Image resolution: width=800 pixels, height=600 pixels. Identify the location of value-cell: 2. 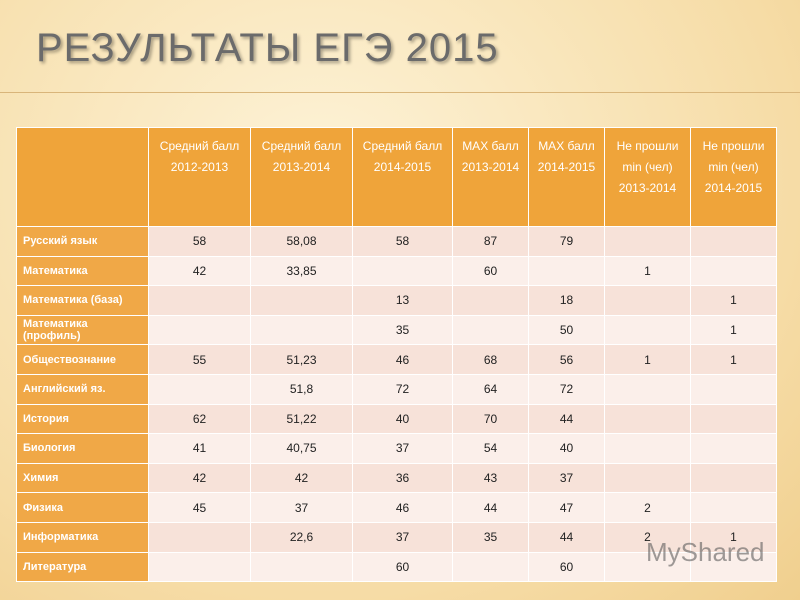
(647, 507).